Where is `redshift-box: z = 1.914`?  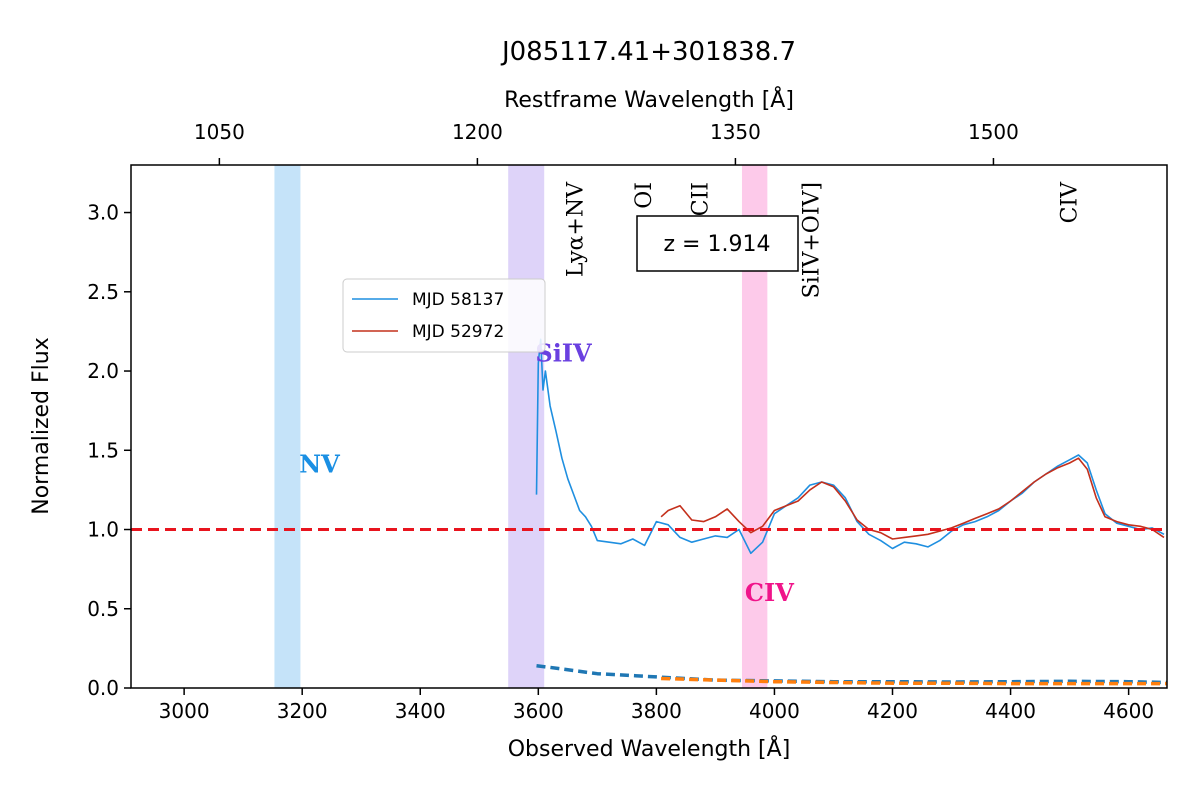 redshift-box: z = 1.914 is located at coordinates (717, 243).